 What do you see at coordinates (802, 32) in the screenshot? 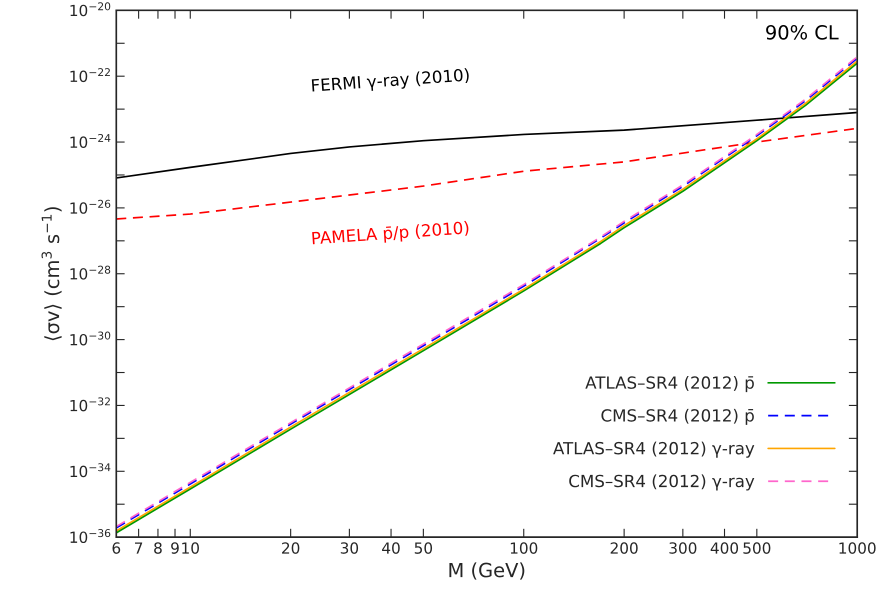
I see `annotation: 90% CL` at bounding box center [802, 32].